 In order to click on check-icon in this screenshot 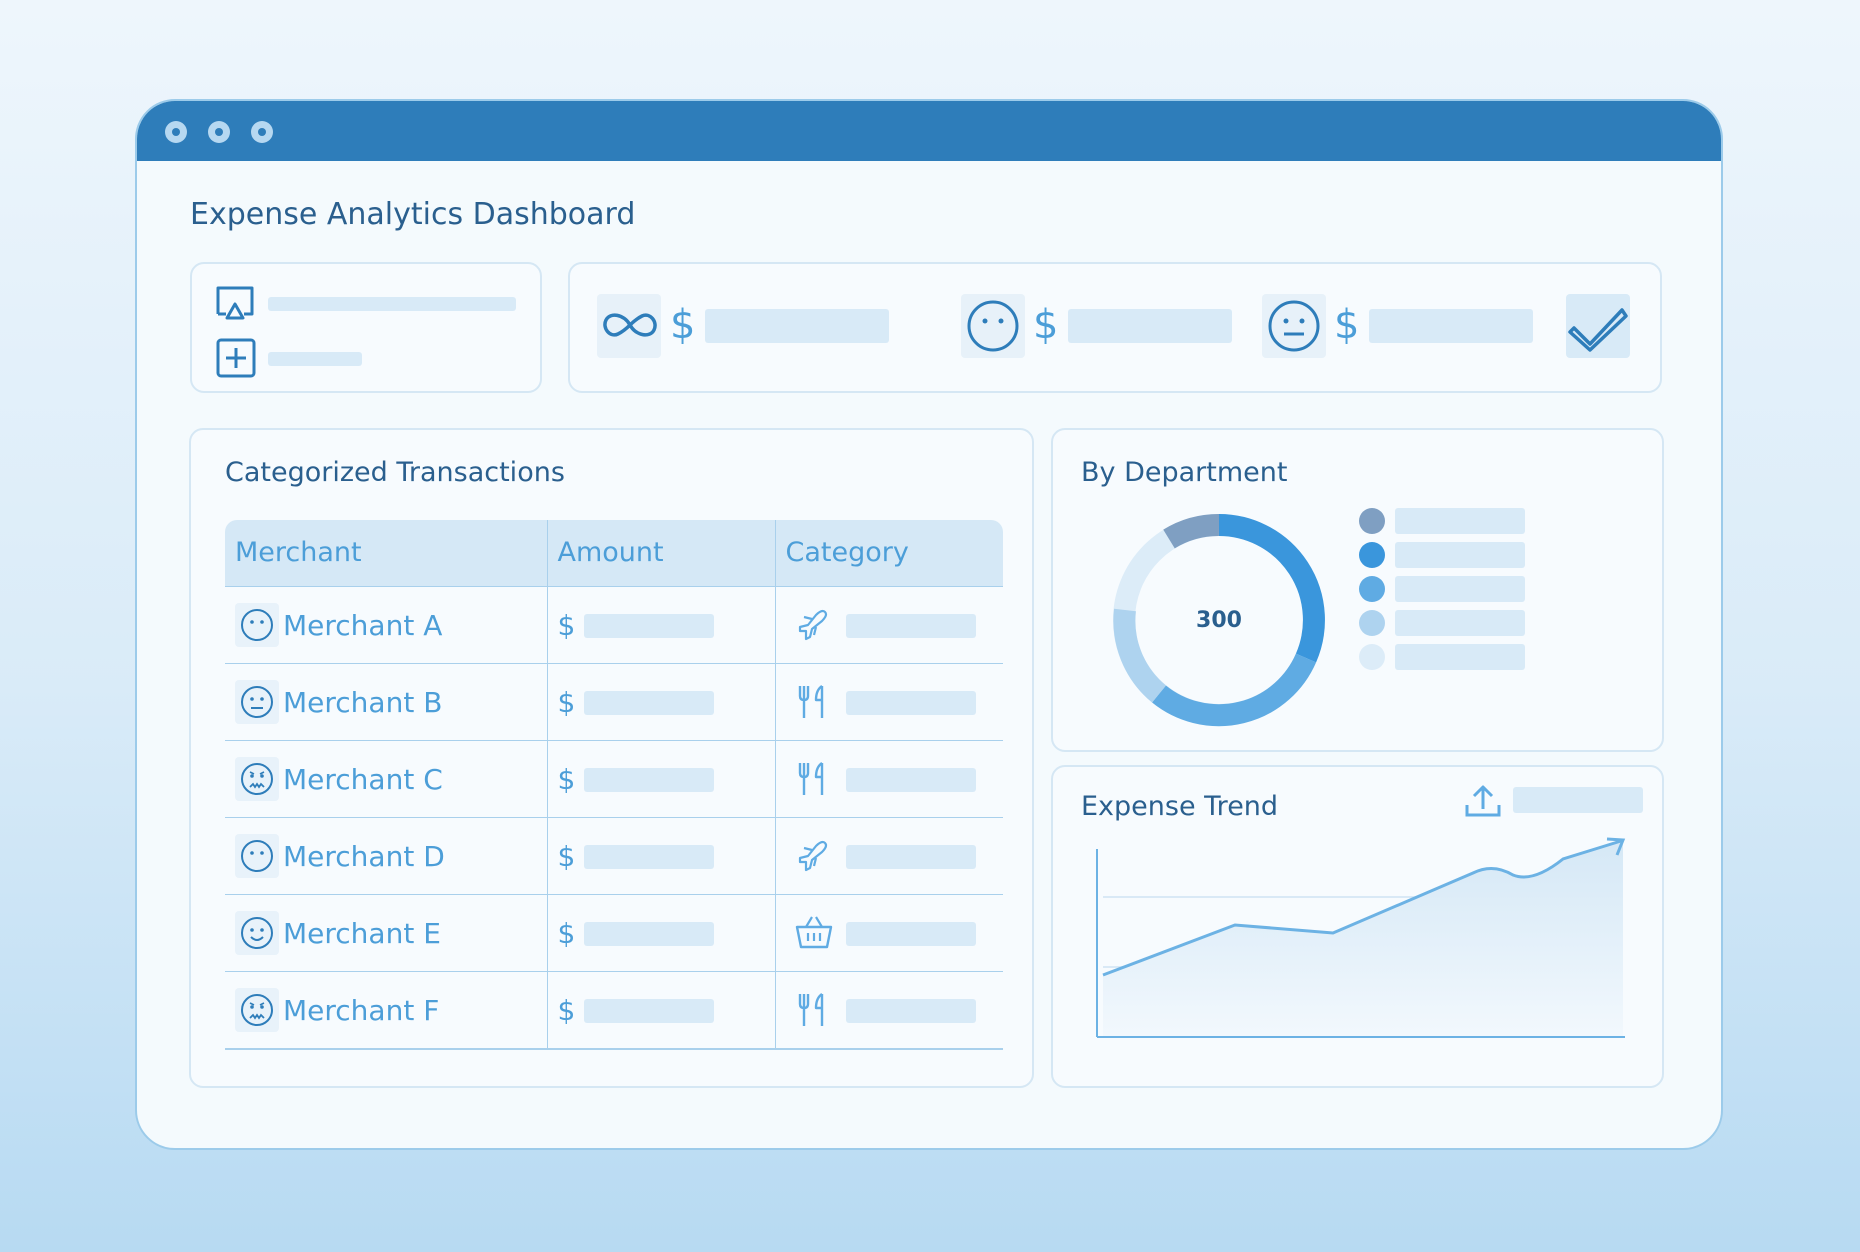, I will do `click(1598, 327)`.